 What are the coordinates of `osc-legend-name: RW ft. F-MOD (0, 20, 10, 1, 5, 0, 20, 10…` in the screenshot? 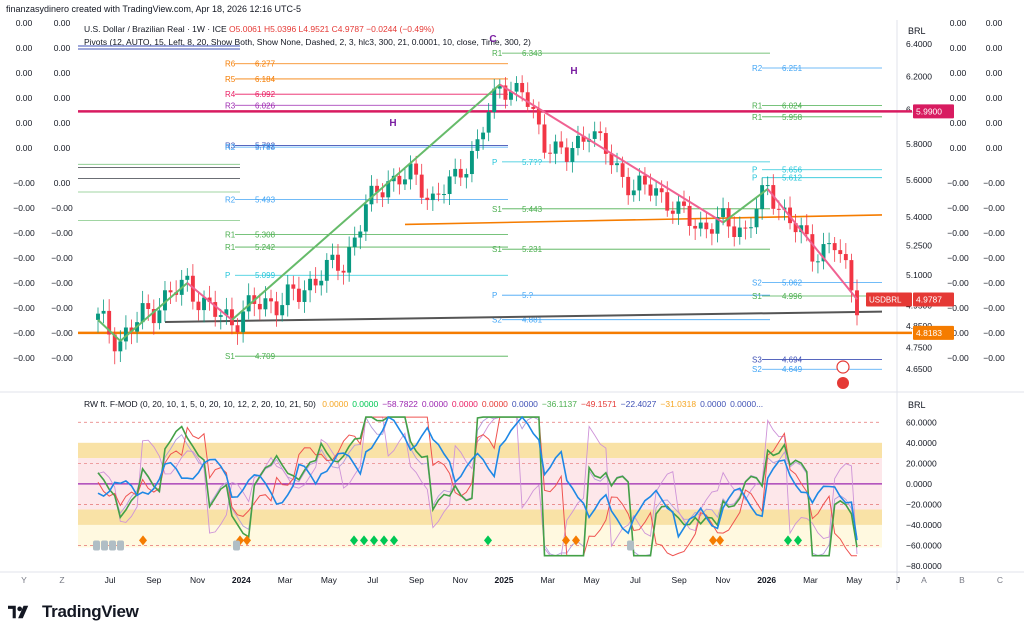 It's located at (200, 404).